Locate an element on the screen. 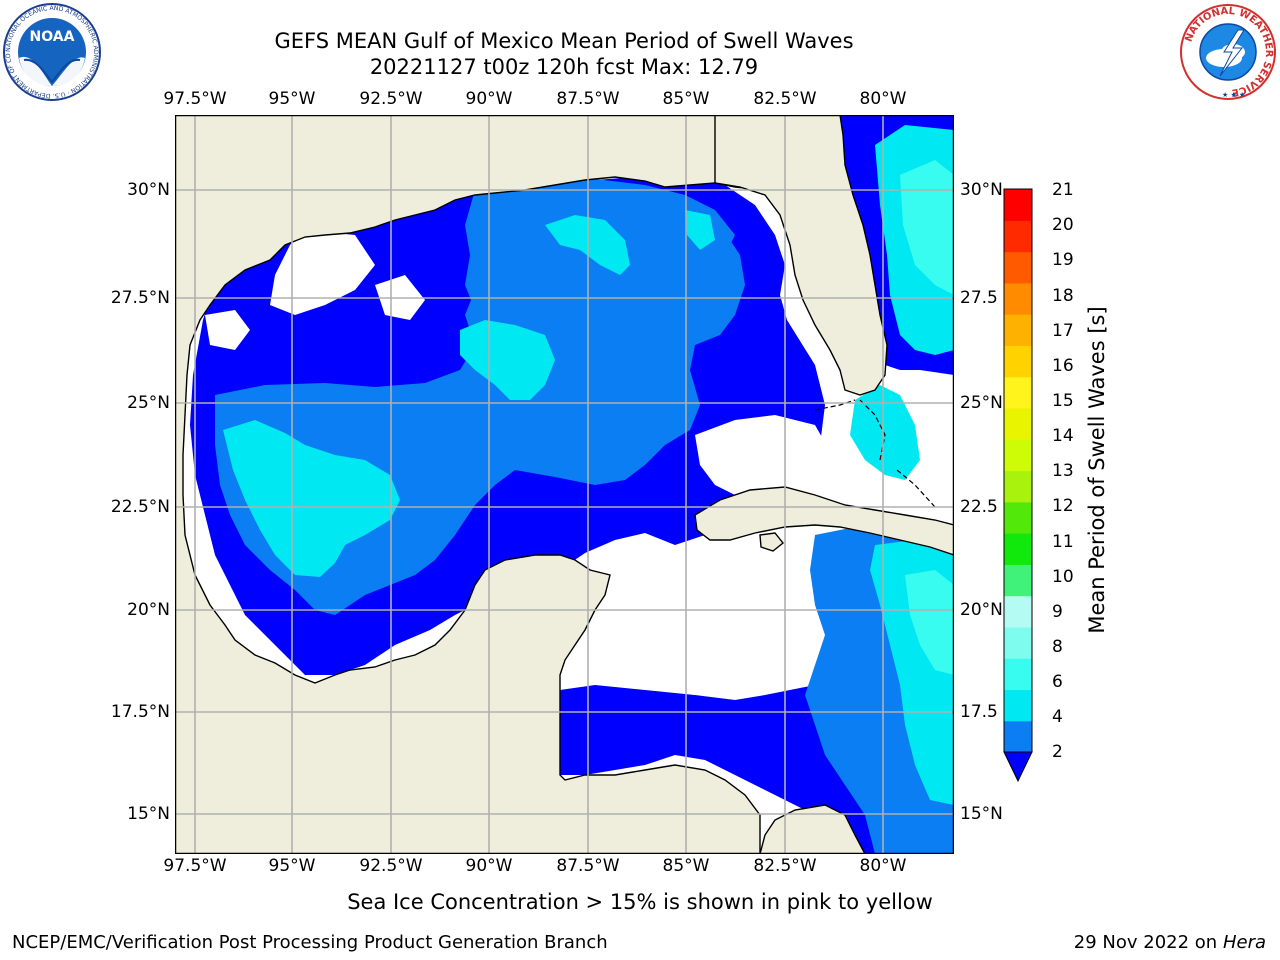  colorbar-tick-6: 6 is located at coordinates (1057, 682).